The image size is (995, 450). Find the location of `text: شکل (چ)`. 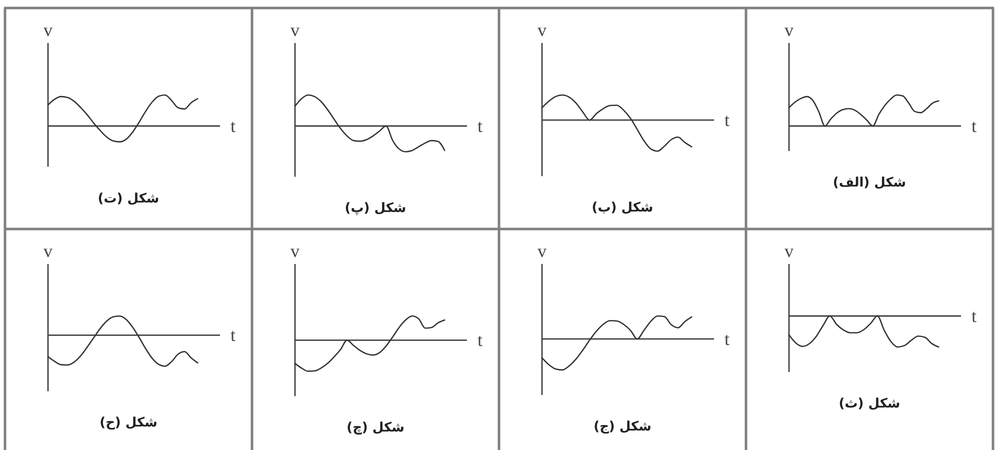

text: شکل (چ) is located at coordinates (375, 428).